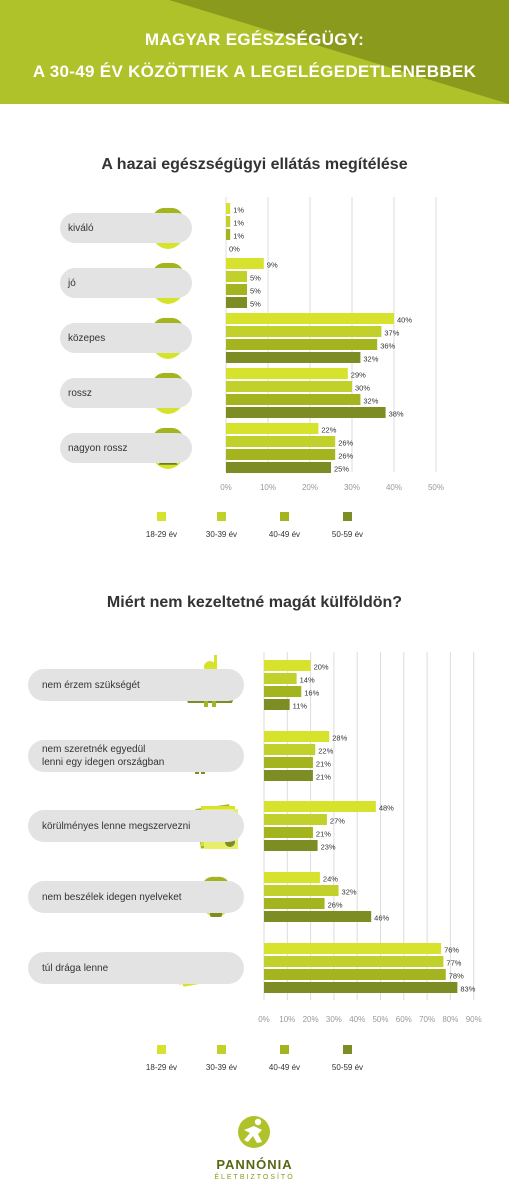 The image size is (509, 1200). What do you see at coordinates (328, 847) in the screenshot?
I see `data-label: 23%` at bounding box center [328, 847].